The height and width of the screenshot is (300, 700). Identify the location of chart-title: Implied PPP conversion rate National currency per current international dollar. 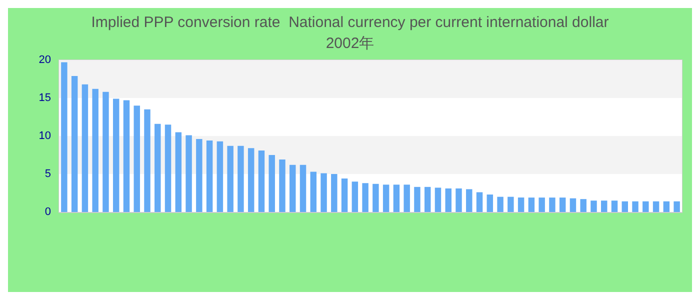
(350, 22).